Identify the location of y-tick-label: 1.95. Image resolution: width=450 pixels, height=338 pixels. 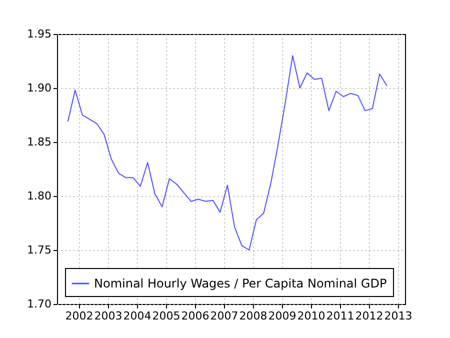
(39, 34).